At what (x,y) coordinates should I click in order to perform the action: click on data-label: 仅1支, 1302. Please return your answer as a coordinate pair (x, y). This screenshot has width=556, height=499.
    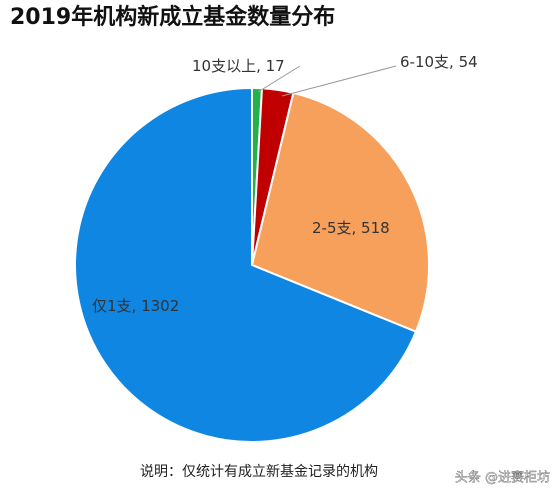
    Looking at the image, I should click on (135, 306).